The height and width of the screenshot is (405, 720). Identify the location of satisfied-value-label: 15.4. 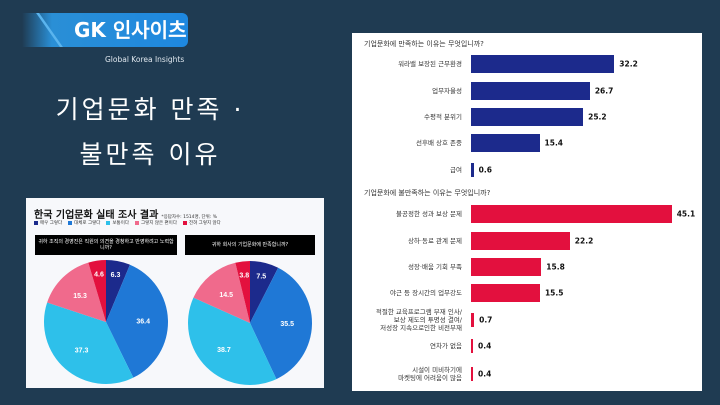
(554, 143).